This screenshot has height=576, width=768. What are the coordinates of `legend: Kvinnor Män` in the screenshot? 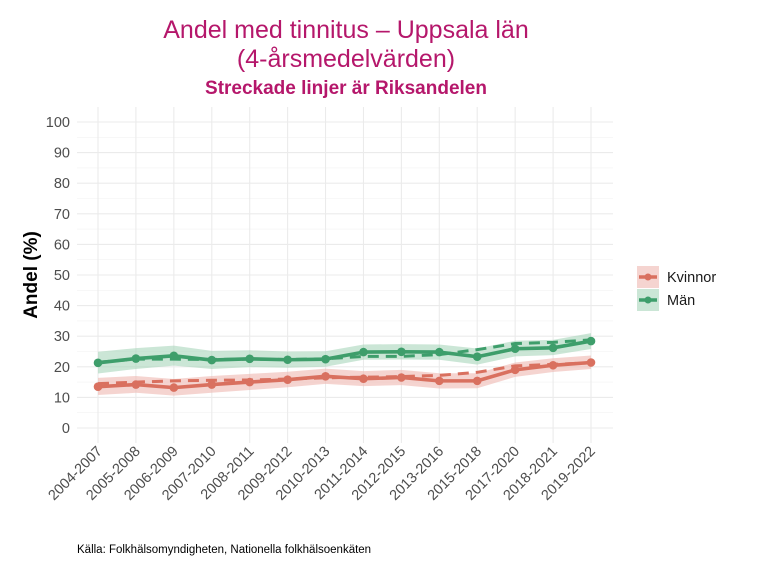 It's located at (676, 288).